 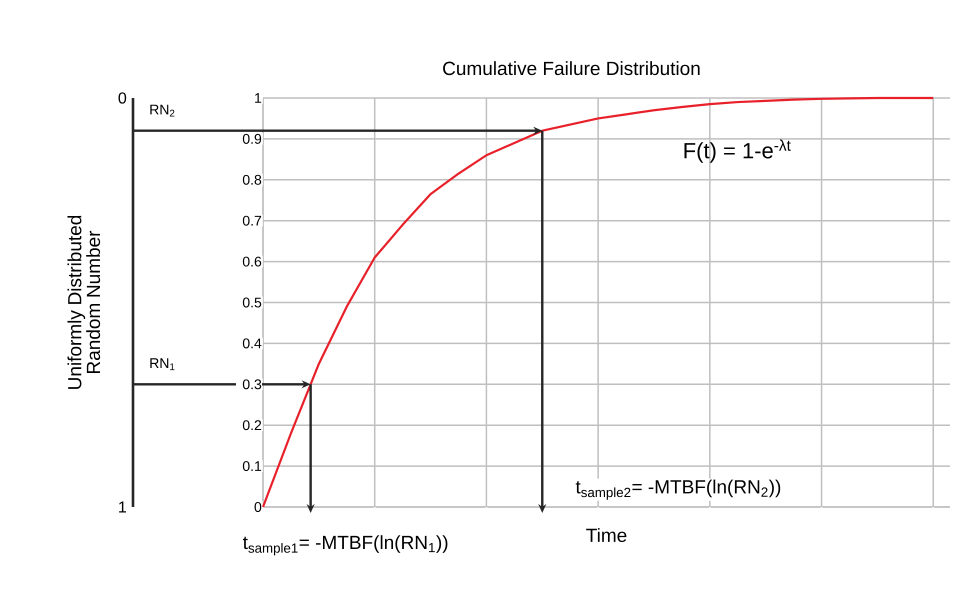 I want to click on y-tick-label: 0.5, so click(x=252, y=303).